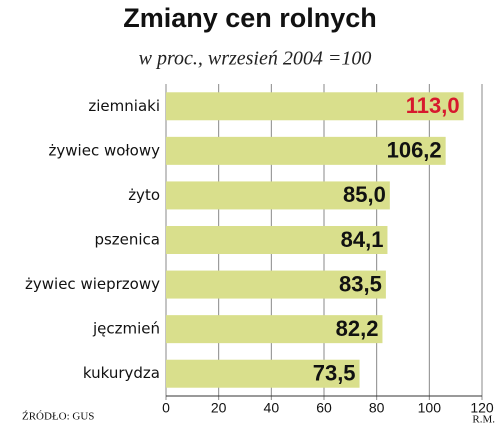 This screenshot has height=429, width=500. I want to click on value-label: 106,2, so click(414, 150).